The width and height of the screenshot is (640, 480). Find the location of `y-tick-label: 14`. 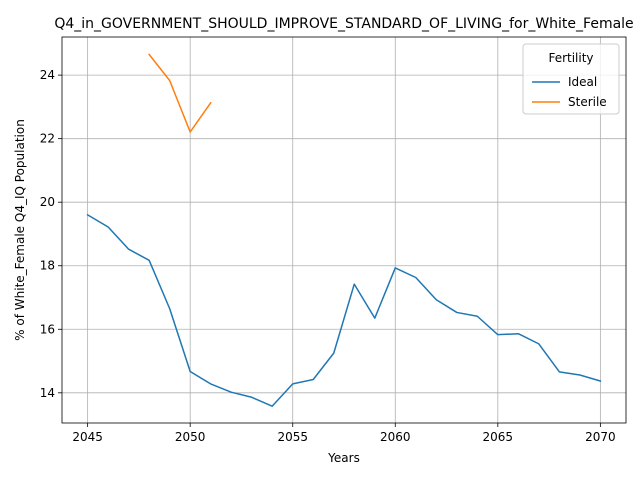

y-tick-label: 14 is located at coordinates (47, 393).